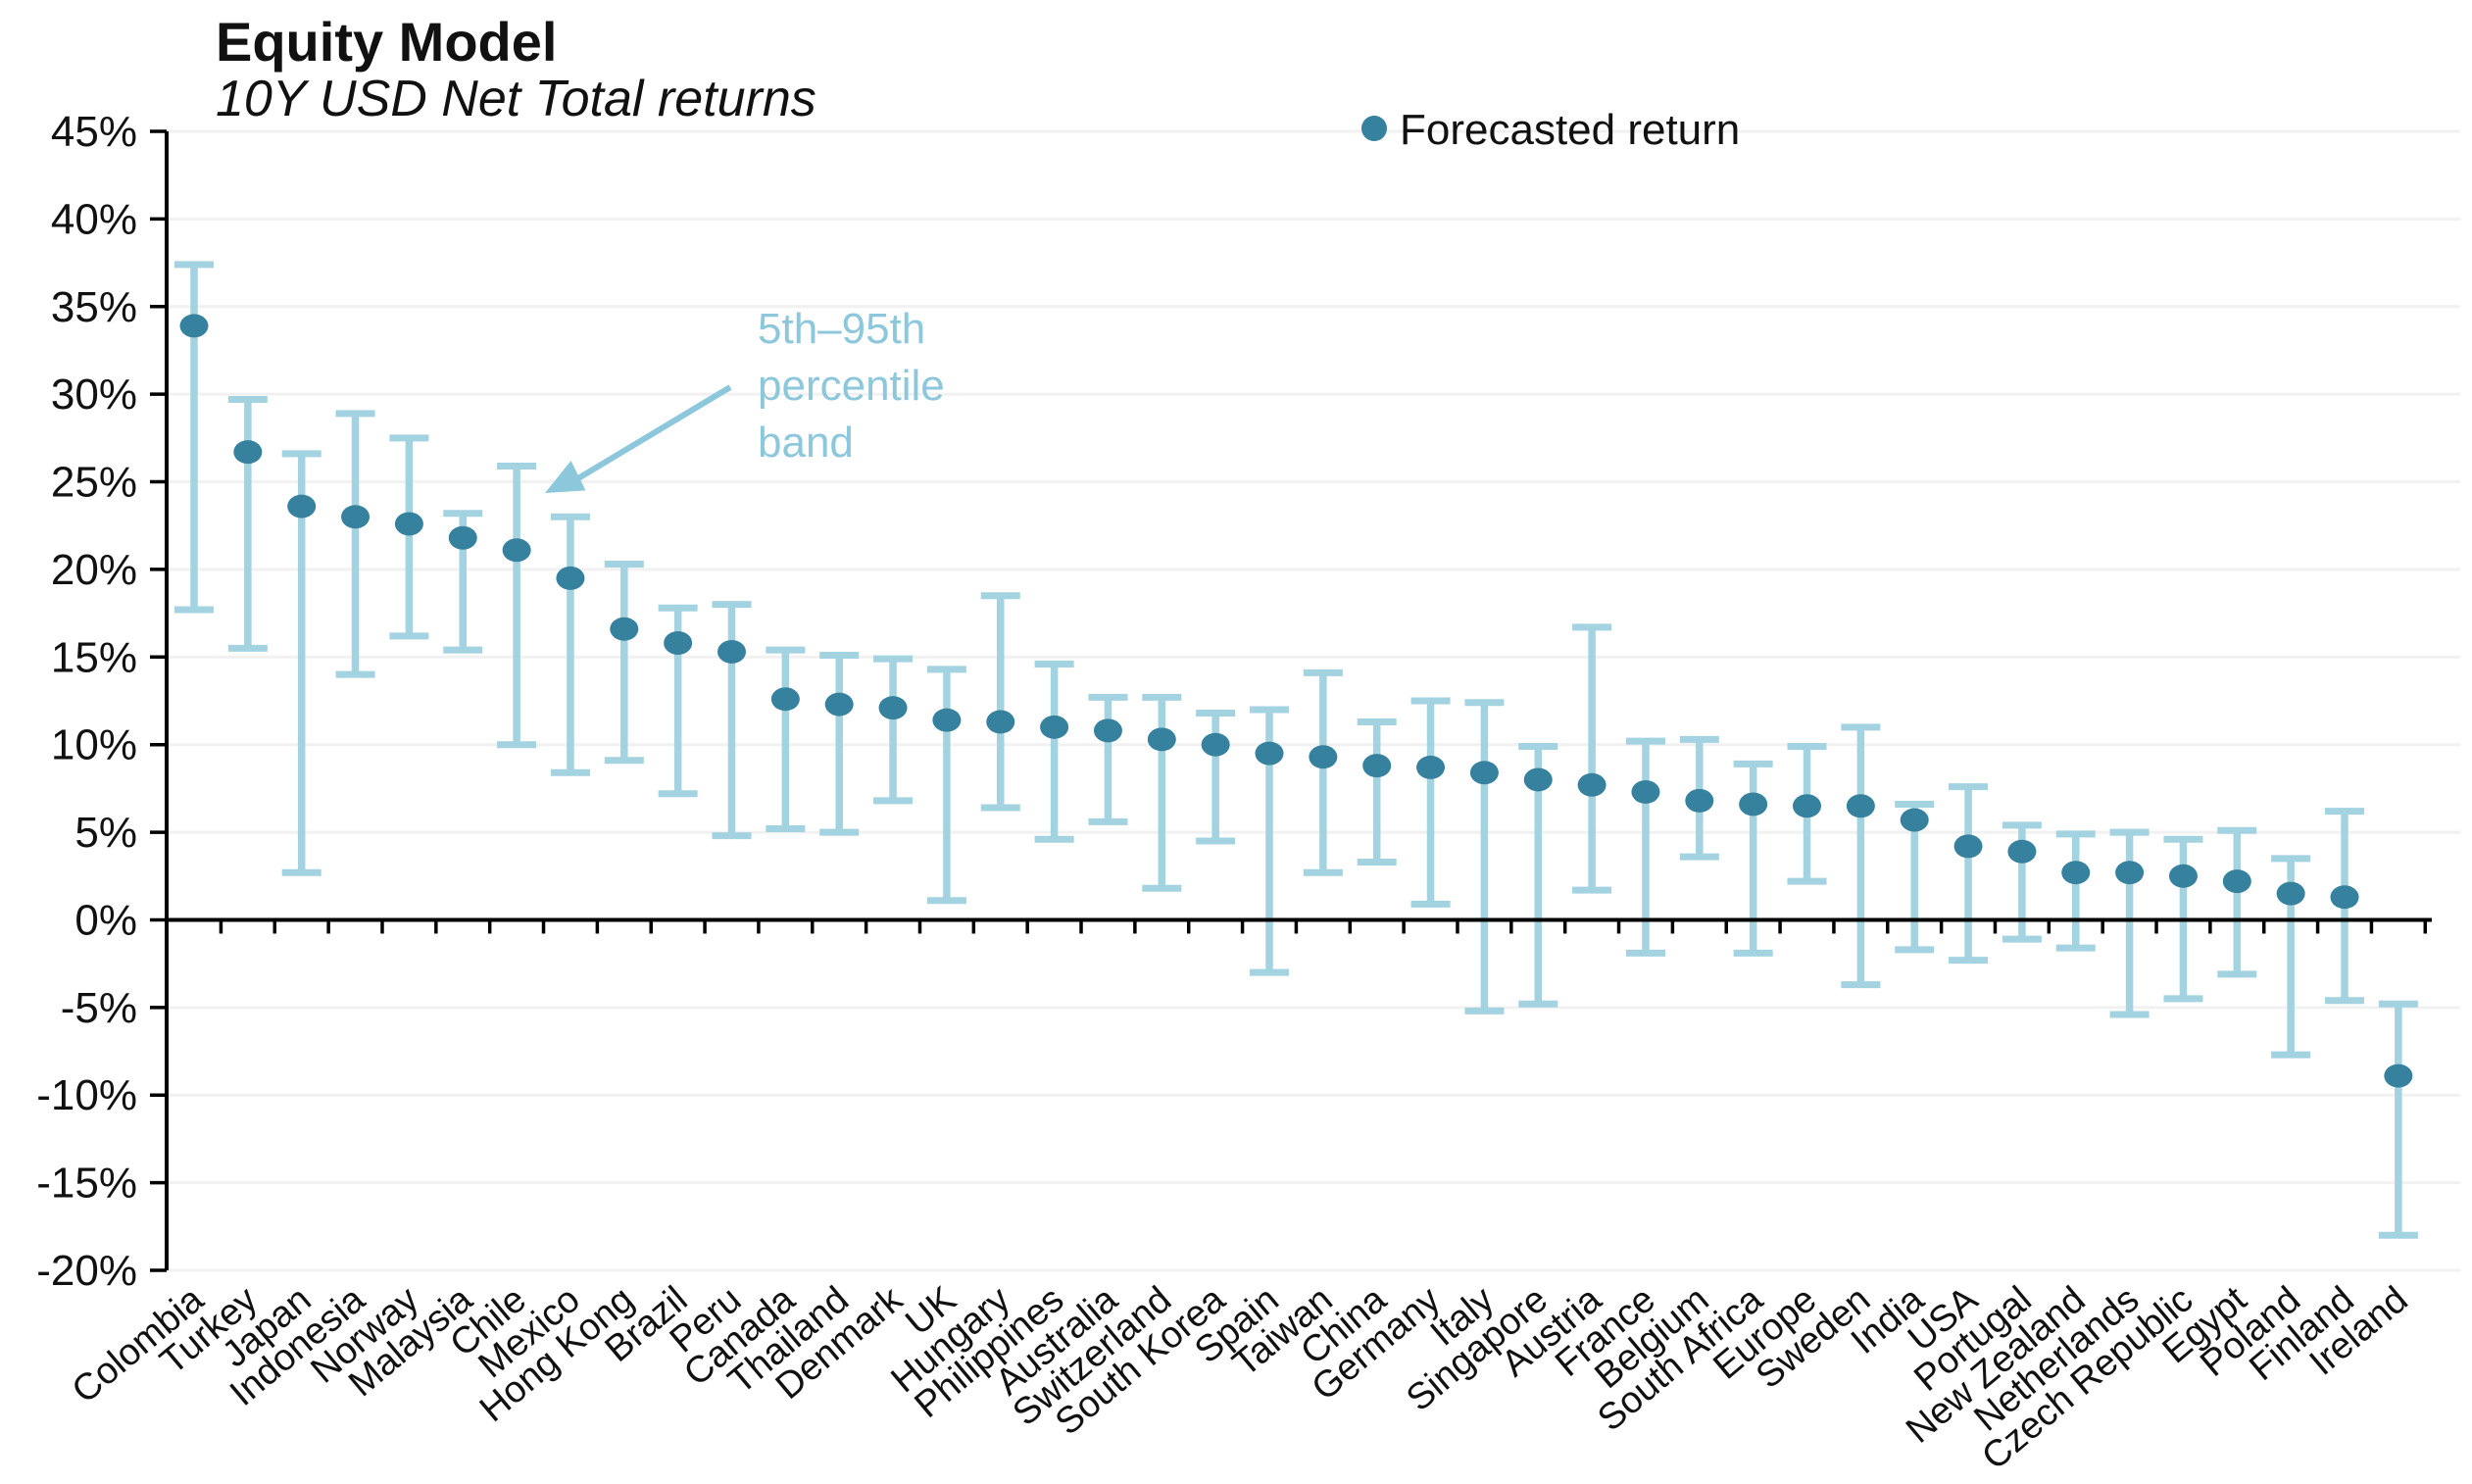 This screenshot has width=2472, height=1484. I want to click on y-tick-label: 0%, so click(105, 920).